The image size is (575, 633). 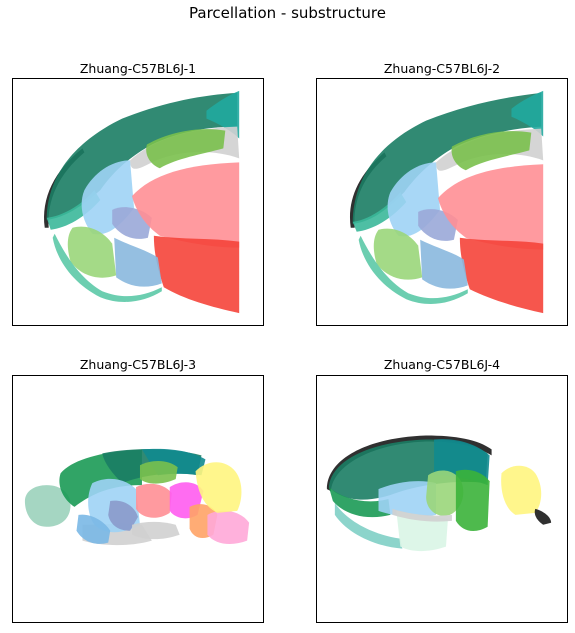 What do you see at coordinates (158, 472) in the screenshot?
I see `p3-region-hippo-green` at bounding box center [158, 472].